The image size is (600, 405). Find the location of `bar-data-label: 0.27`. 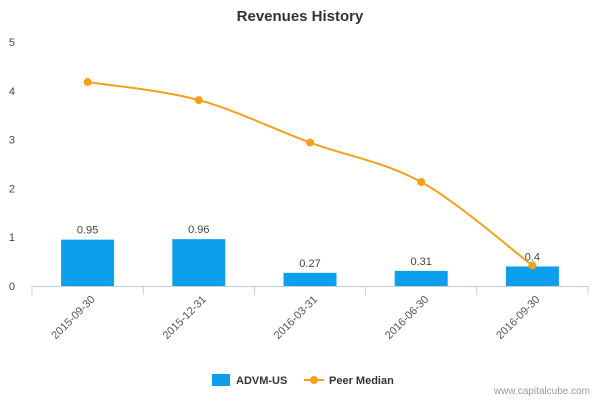

bar-data-label: 0.27 is located at coordinates (309, 264).